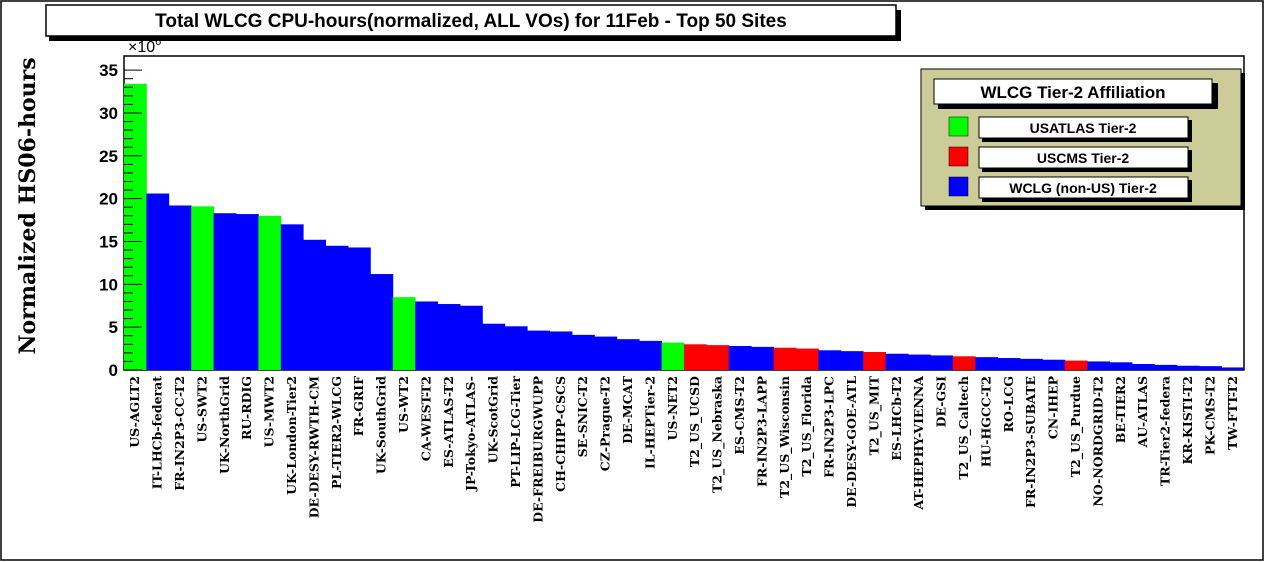 Image resolution: width=1265 pixels, height=562 pixels. Describe the element at coordinates (1097, 441) in the screenshot. I see `x-tick-label: NO-NORDGRID-T2` at that location.